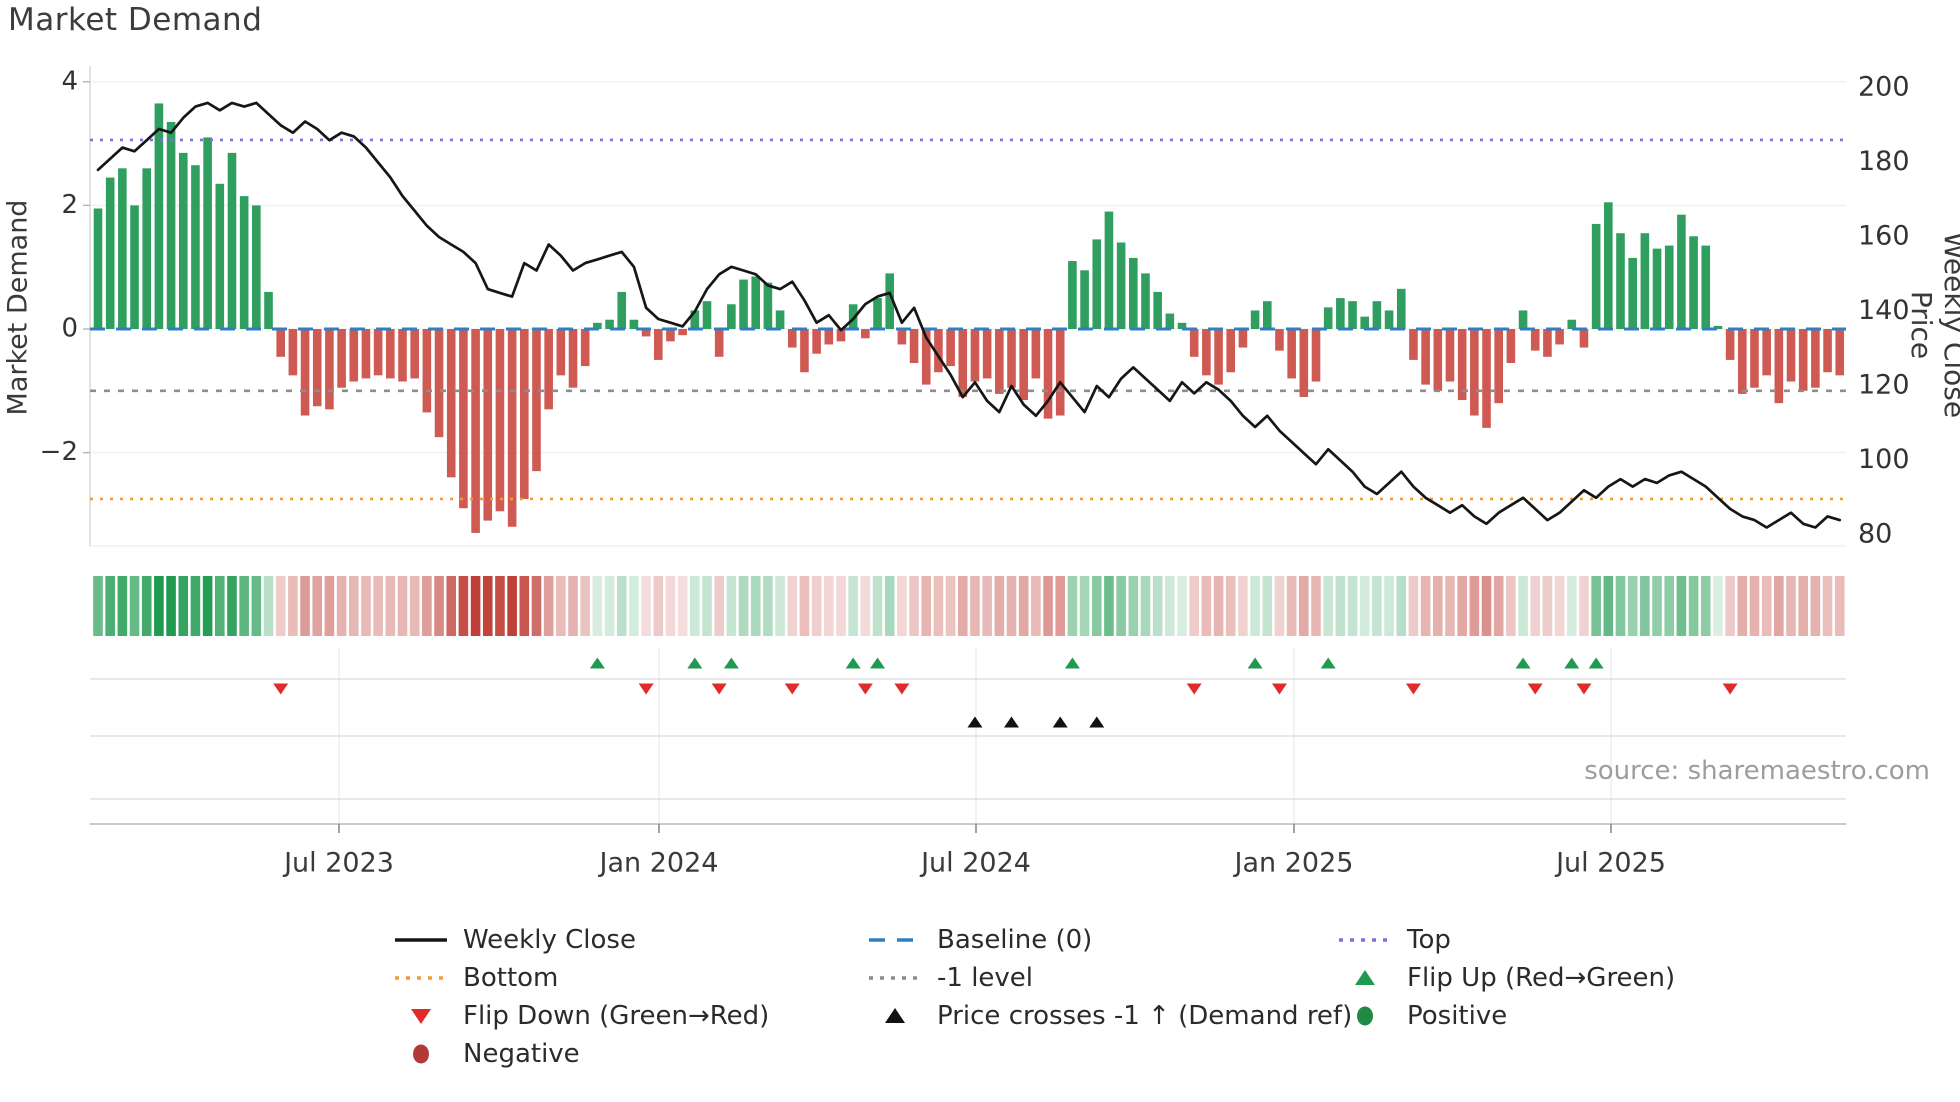  I want to click on legend-item-flip-up-red-green: Flip Up (Red→Green), so click(1506, 978).